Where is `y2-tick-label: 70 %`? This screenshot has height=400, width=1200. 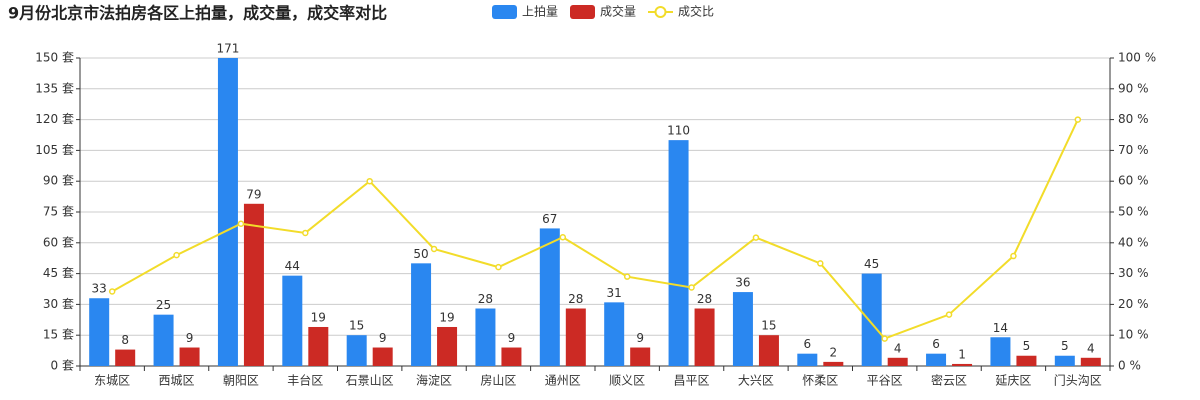 y2-tick-label: 70 % is located at coordinates (1133, 150).